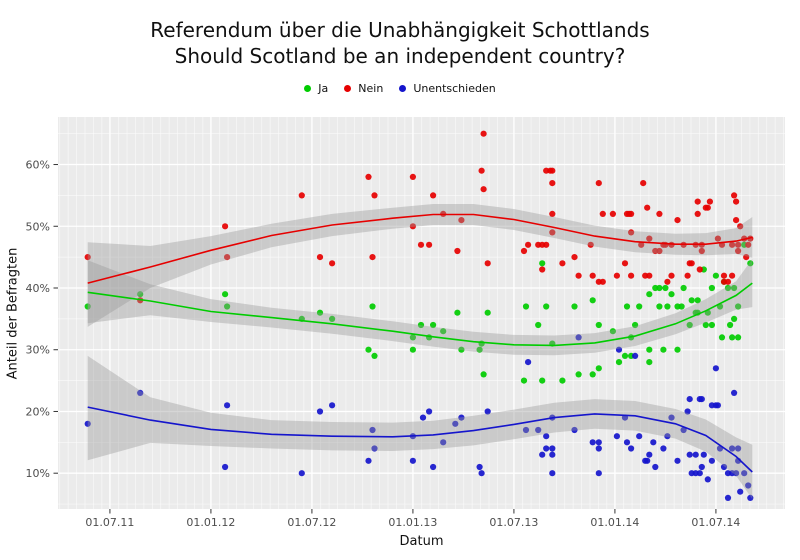 This screenshot has width=800, height=560. Describe the element at coordinates (420, 314) in the screenshot. I see `trend-line` at that location.